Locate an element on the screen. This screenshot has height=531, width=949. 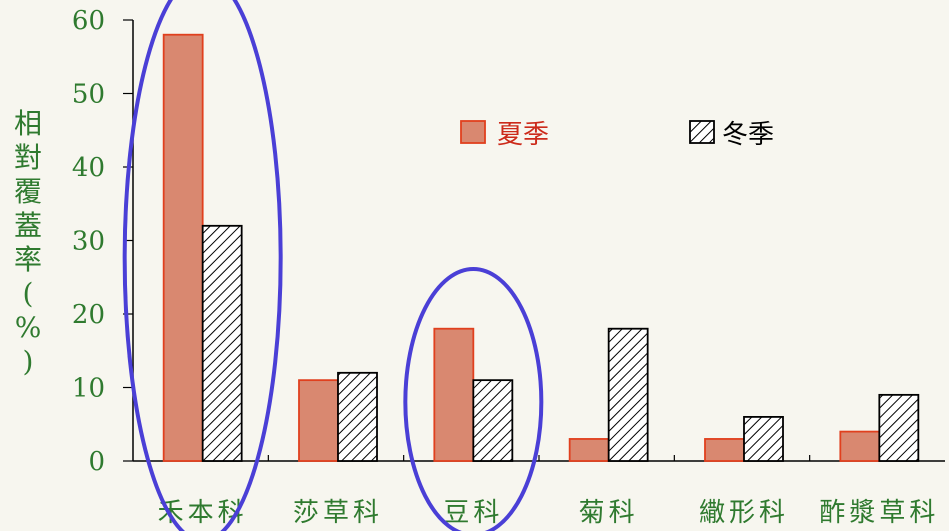
y-axis-title-char: 覆 is located at coordinates (28, 191).